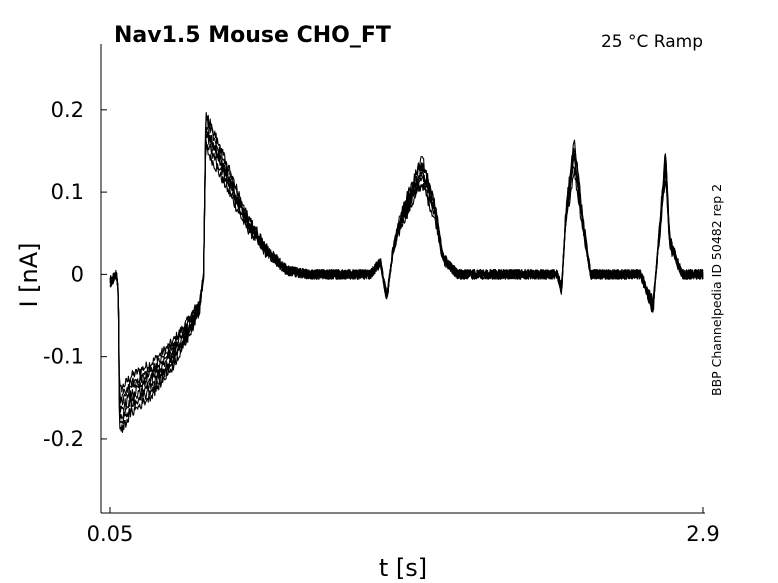  What do you see at coordinates (67, 110) in the screenshot?
I see `y-tick-label: 0.2` at bounding box center [67, 110].